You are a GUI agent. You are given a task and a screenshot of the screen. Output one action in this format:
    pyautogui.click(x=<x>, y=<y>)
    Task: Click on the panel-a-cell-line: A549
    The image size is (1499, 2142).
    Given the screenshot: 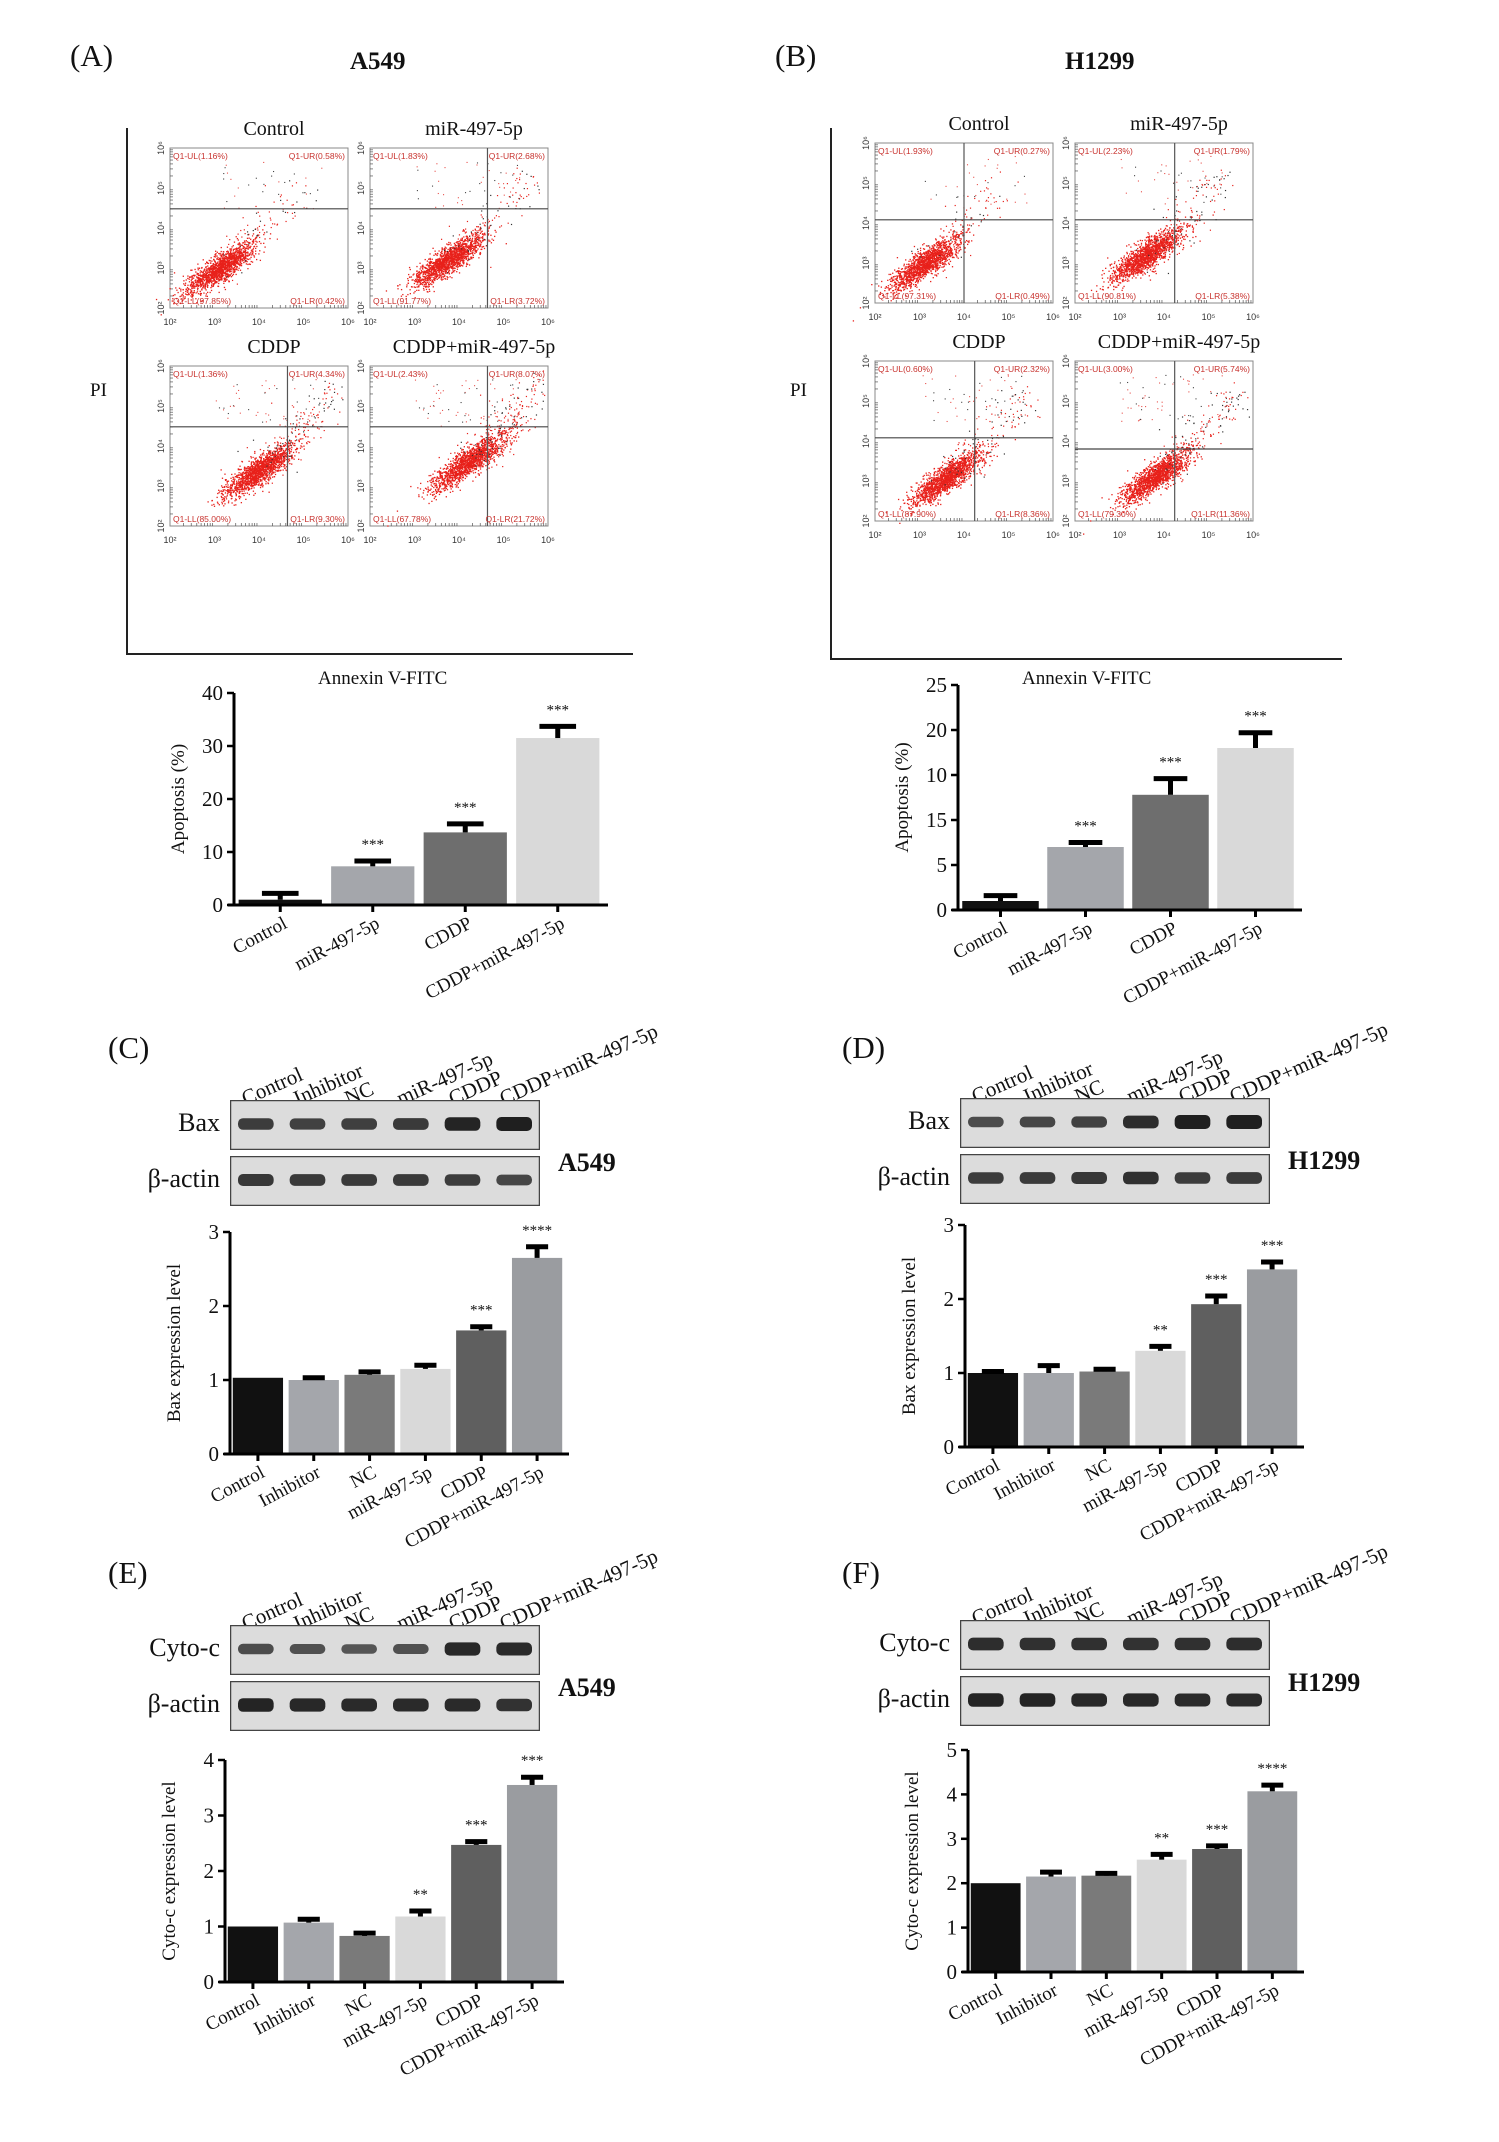 What is the action you would take?
    pyautogui.click(x=378, y=62)
    